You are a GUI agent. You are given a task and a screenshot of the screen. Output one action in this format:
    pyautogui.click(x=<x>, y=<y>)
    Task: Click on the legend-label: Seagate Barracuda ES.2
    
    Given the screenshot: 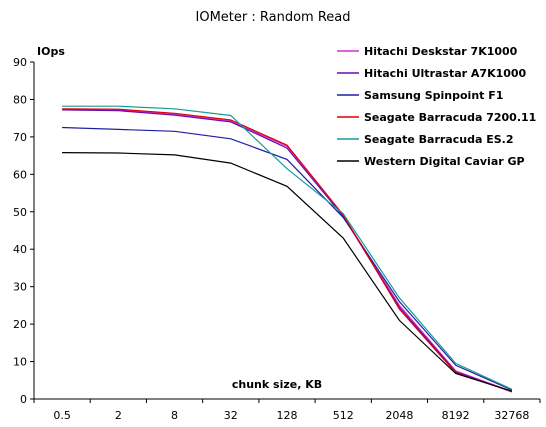 What is the action you would take?
    pyautogui.click(x=438, y=139)
    